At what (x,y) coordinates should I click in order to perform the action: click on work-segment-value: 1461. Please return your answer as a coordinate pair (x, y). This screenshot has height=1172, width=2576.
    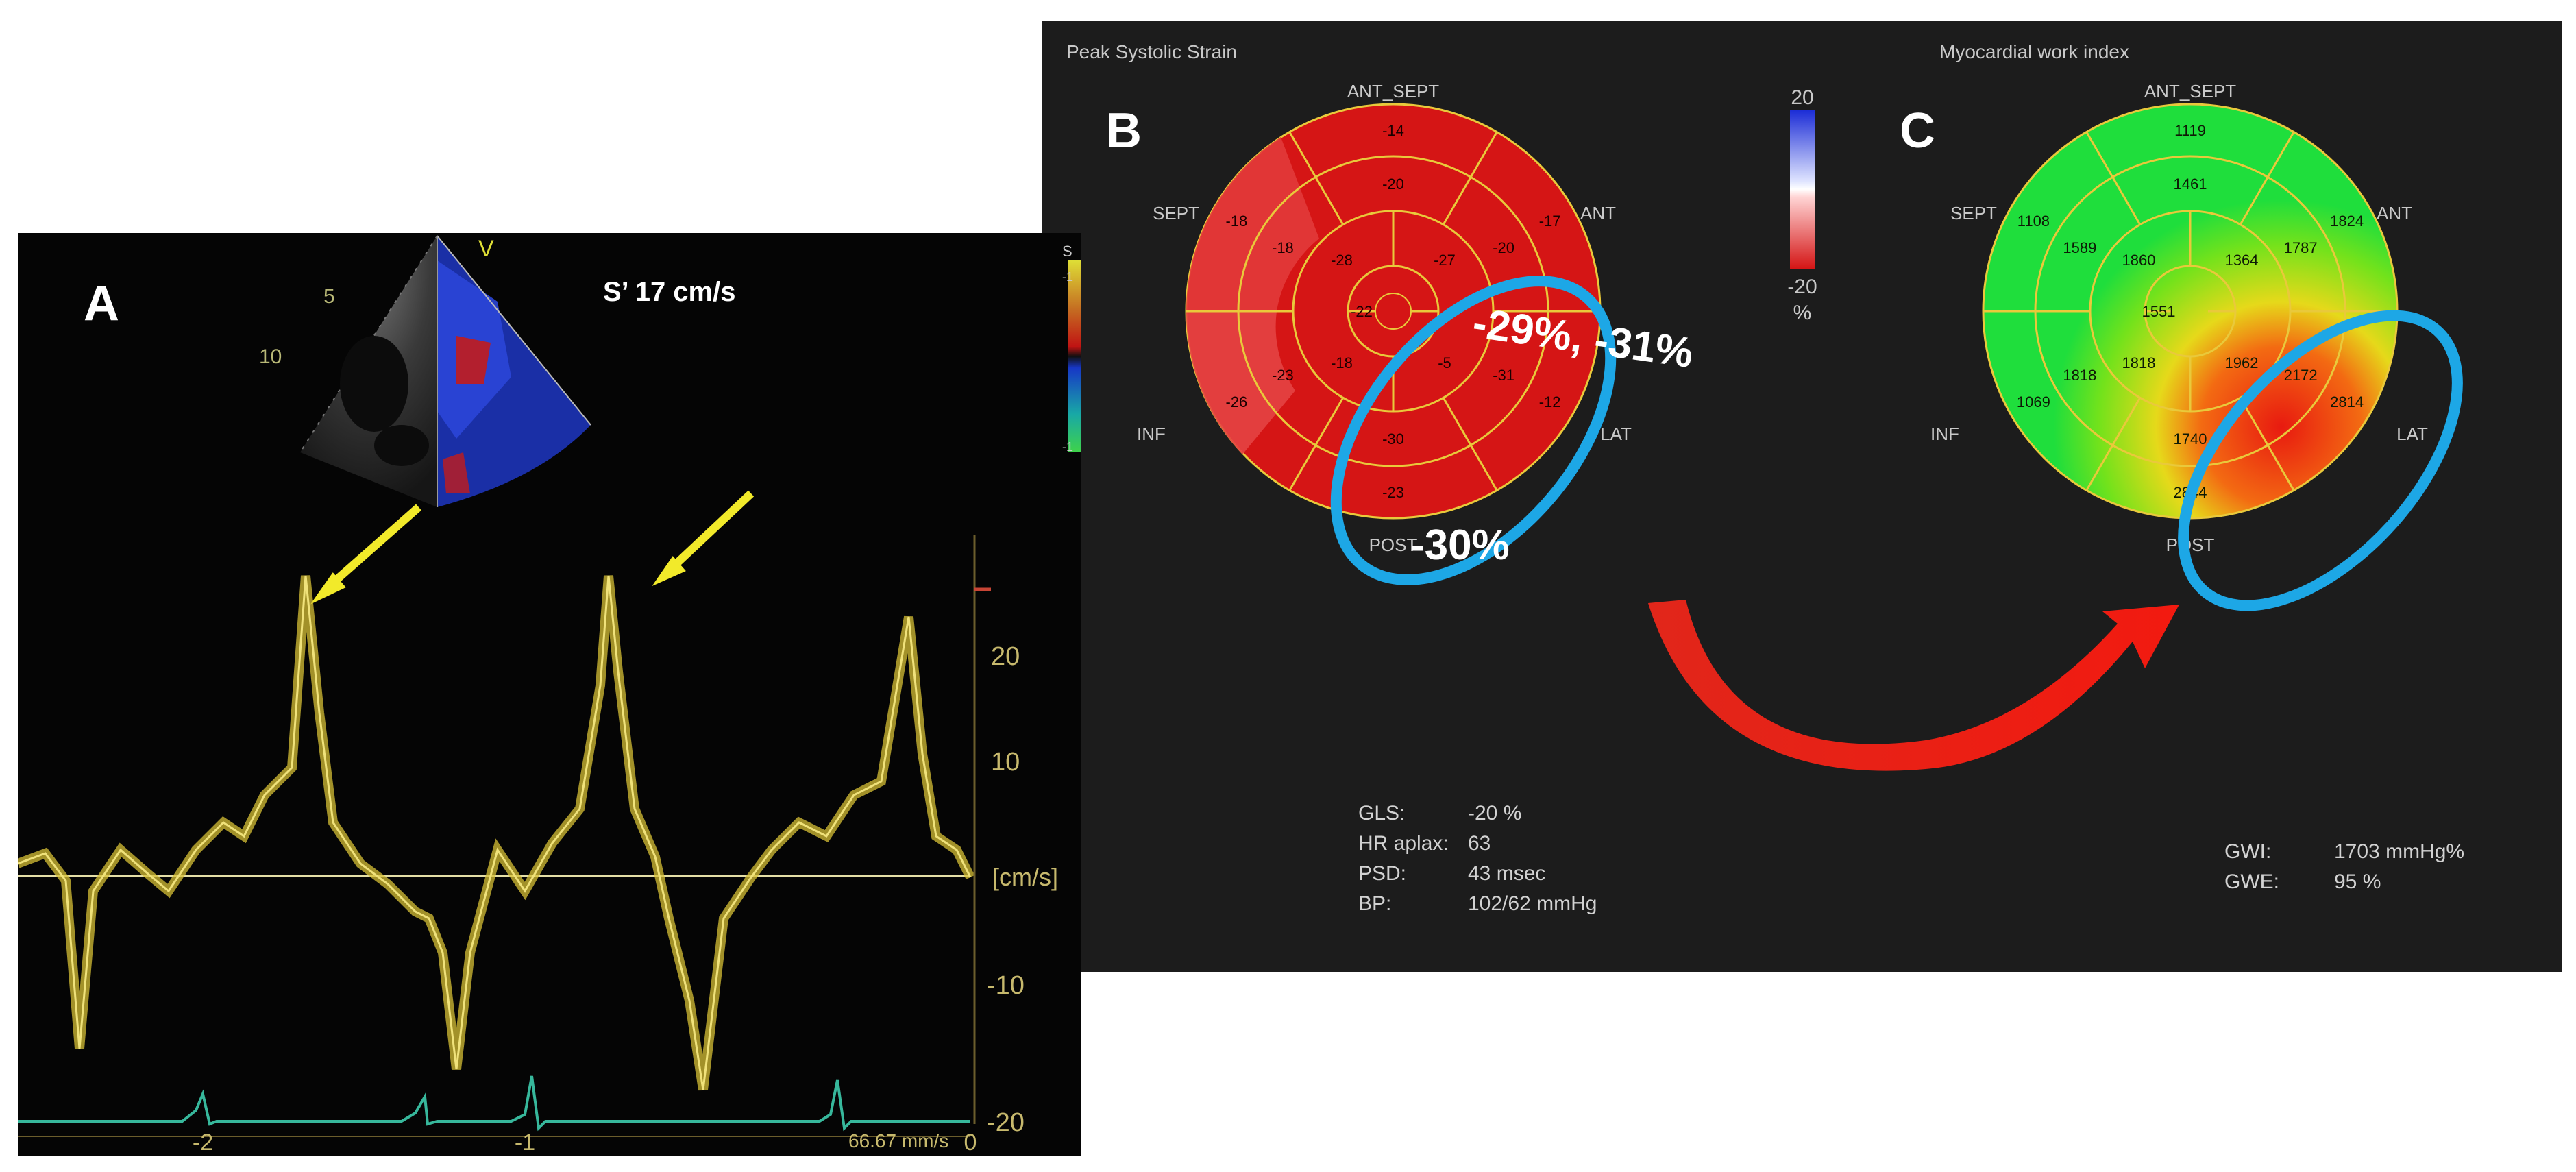
    Looking at the image, I should click on (2191, 184).